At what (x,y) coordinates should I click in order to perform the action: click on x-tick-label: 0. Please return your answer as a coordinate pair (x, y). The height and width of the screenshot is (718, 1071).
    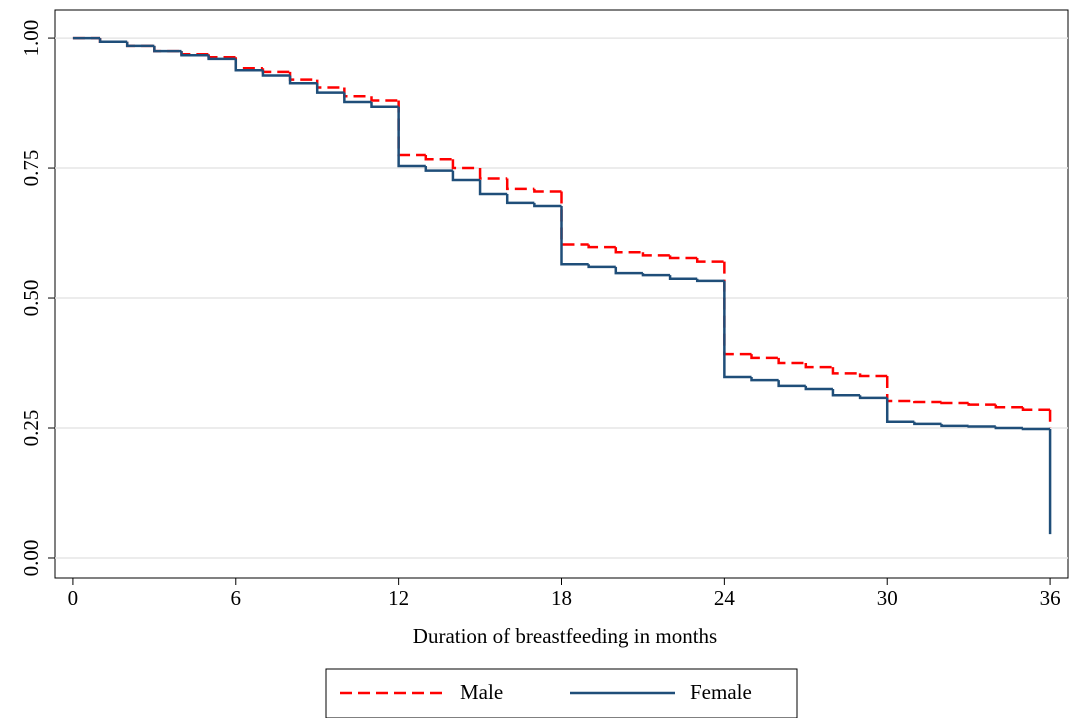
    Looking at the image, I should click on (73, 598).